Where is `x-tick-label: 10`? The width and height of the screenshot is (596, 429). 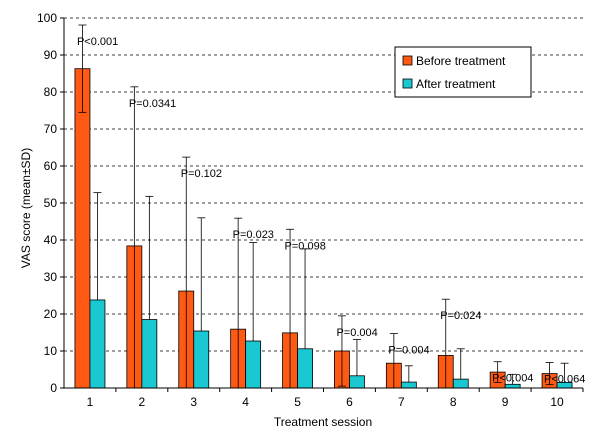 x-tick-label: 10 is located at coordinates (557, 402).